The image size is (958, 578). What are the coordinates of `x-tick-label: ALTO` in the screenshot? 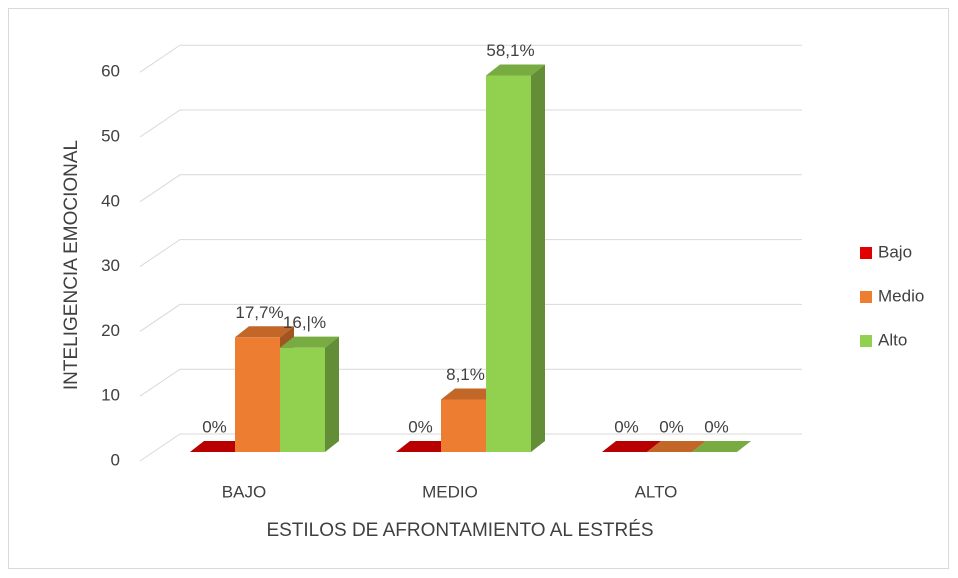 It's located at (656, 491).